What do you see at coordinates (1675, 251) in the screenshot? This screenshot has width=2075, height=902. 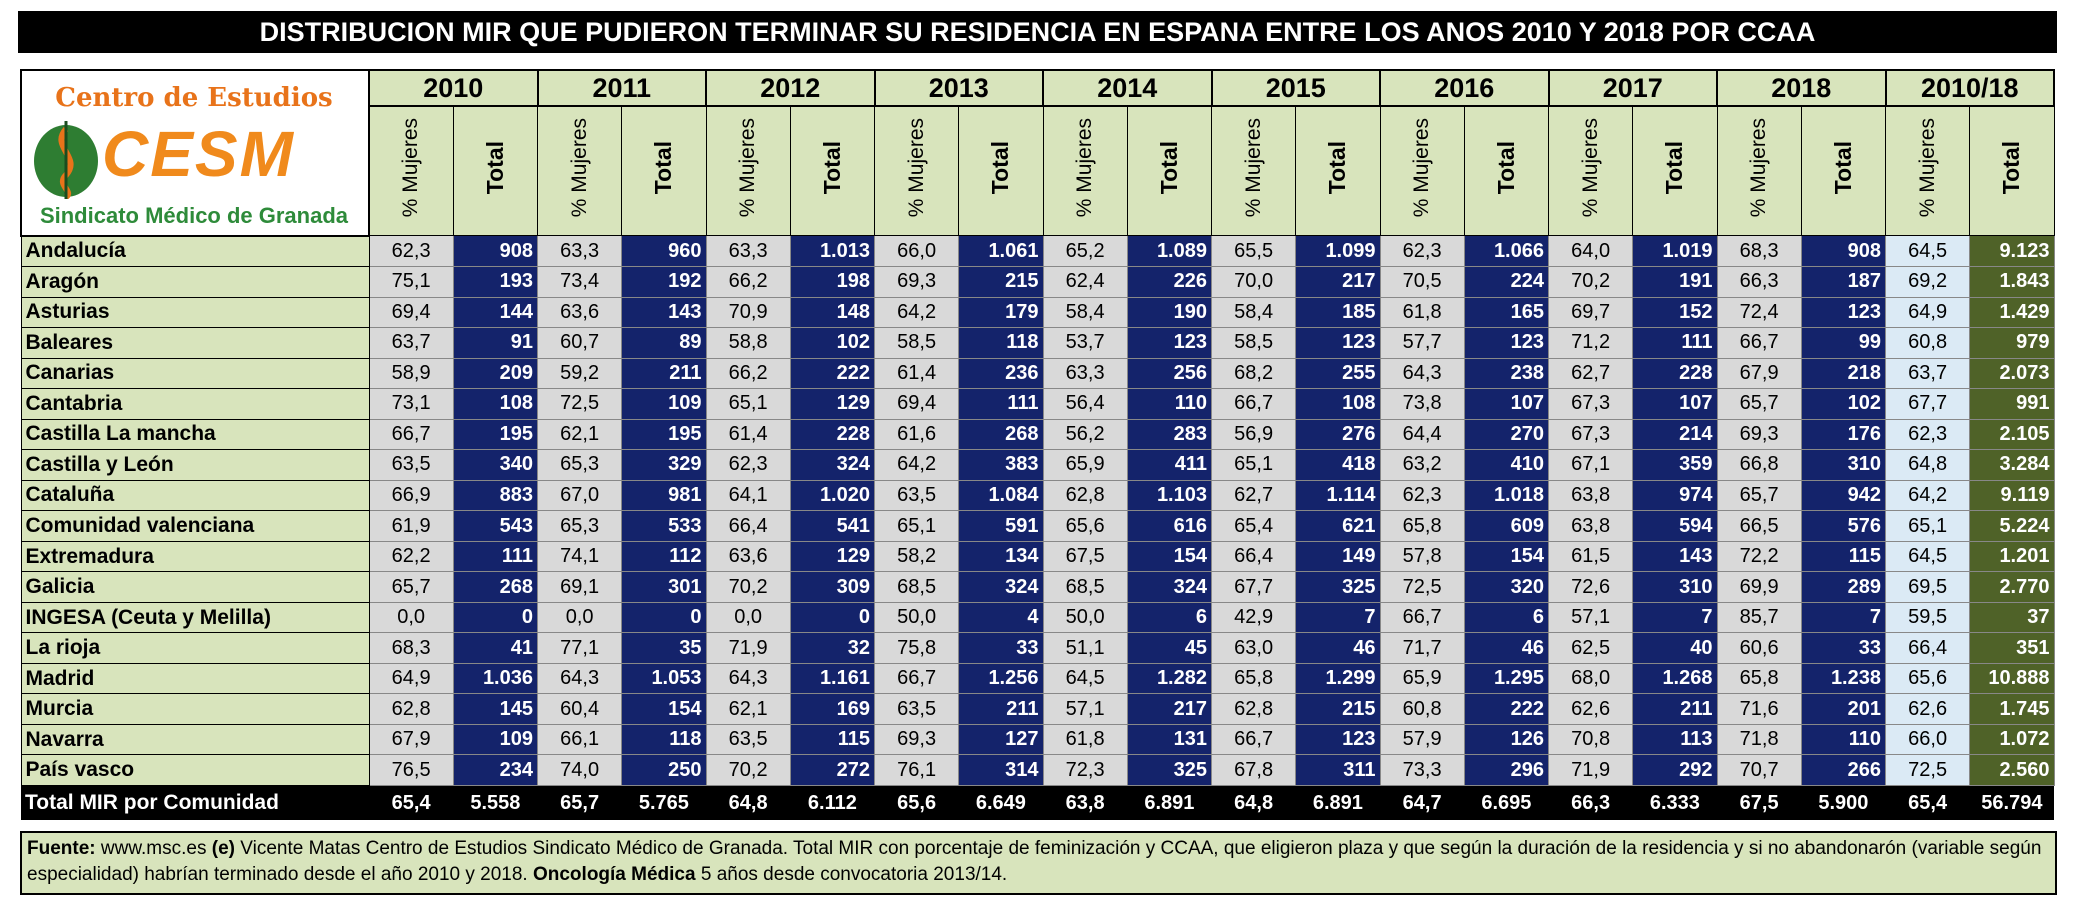 I see `total-cell: 1.019` at bounding box center [1675, 251].